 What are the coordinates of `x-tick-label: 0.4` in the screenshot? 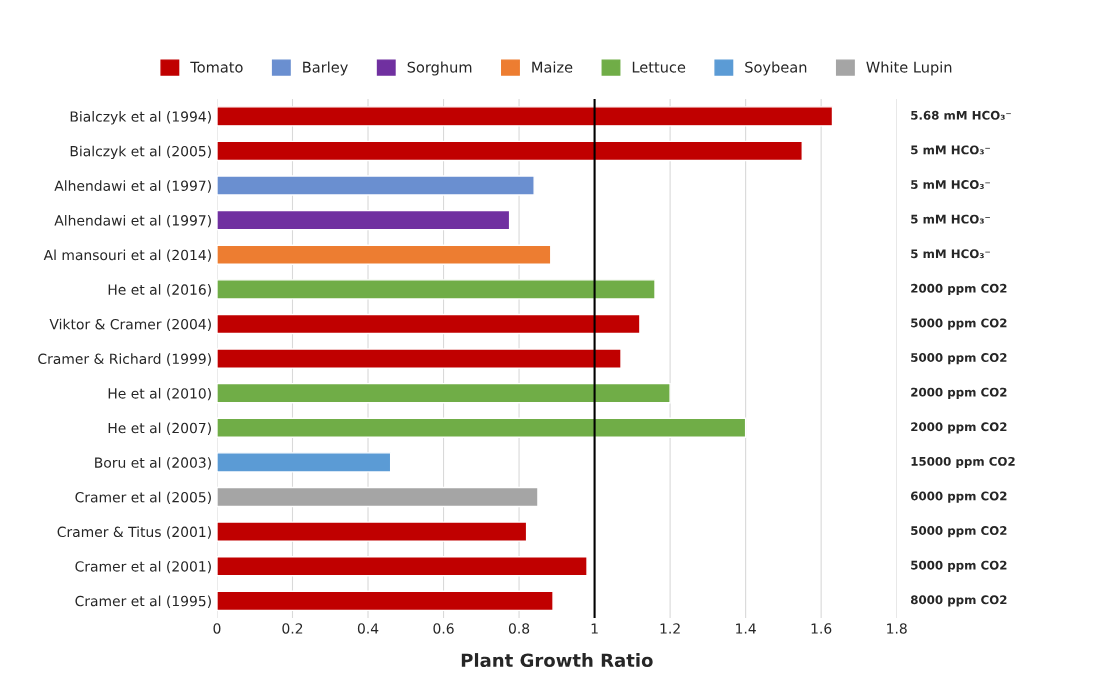 It's located at (368, 628).